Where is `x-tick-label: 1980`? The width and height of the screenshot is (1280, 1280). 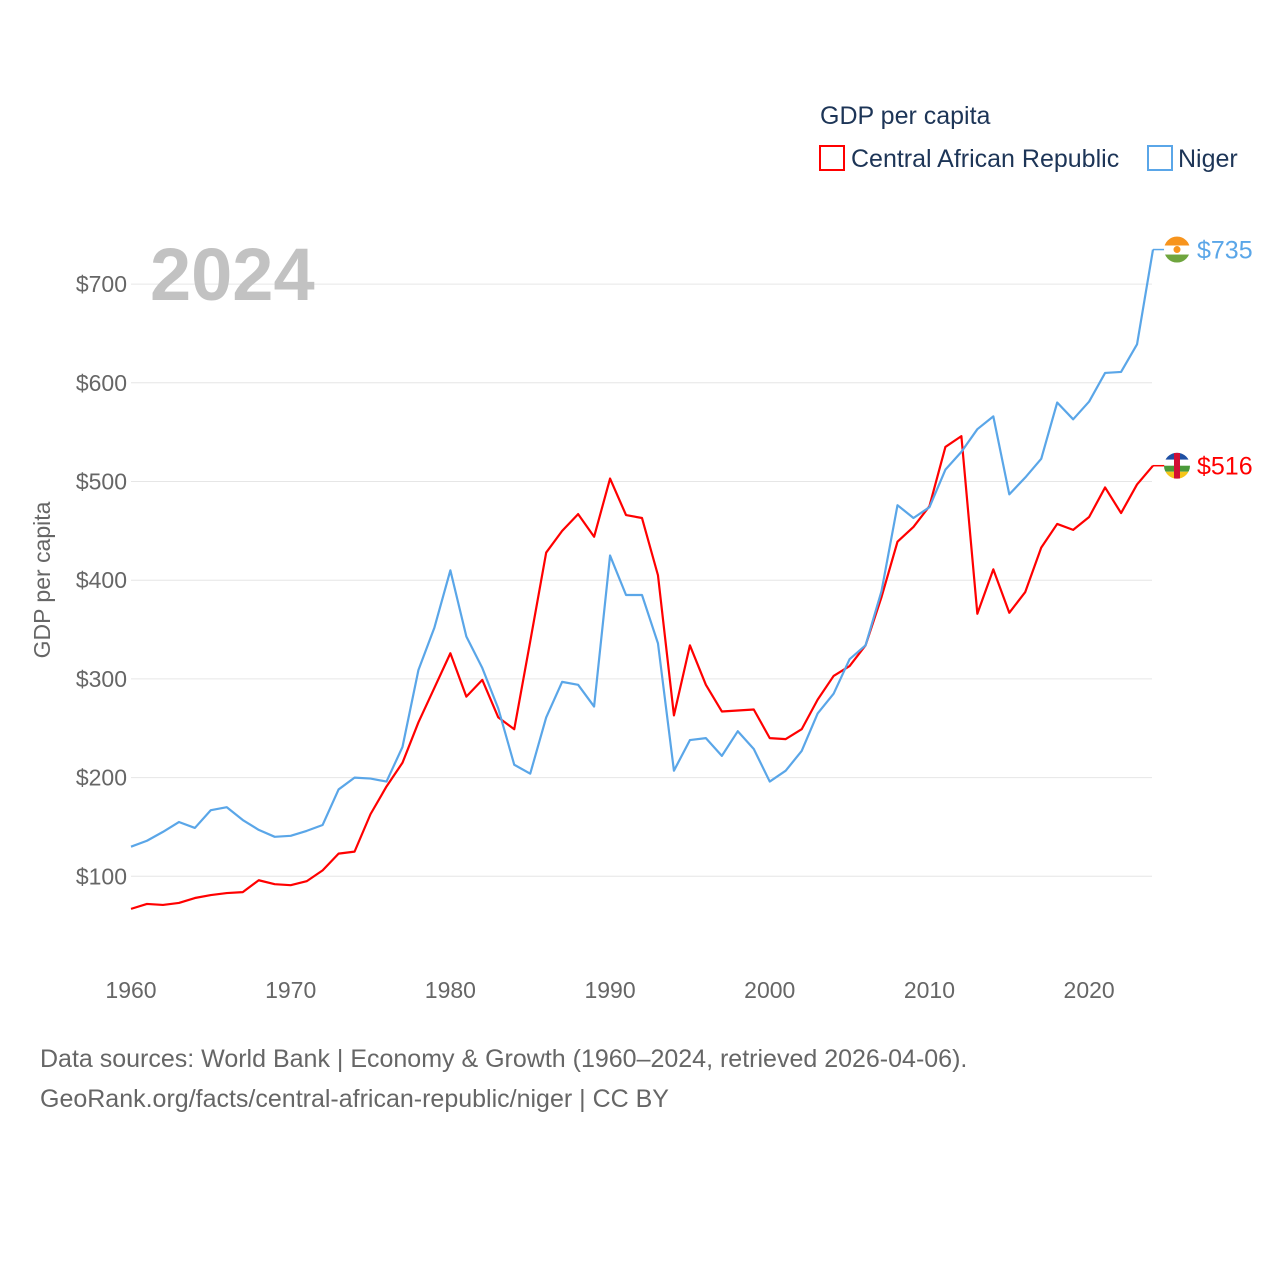
x-tick-label: 1980 is located at coordinates (450, 990).